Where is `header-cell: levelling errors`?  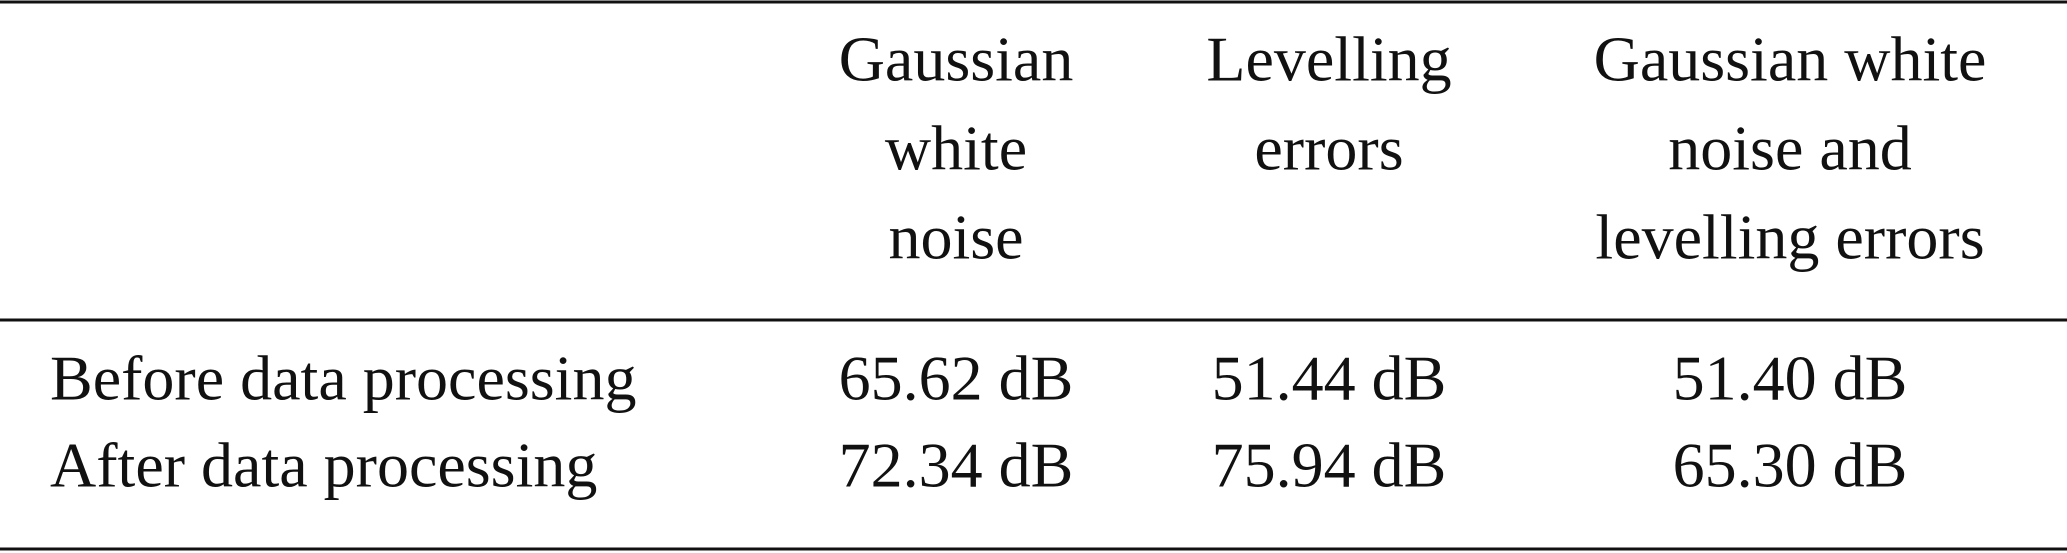 header-cell: levelling errors is located at coordinates (1789, 237).